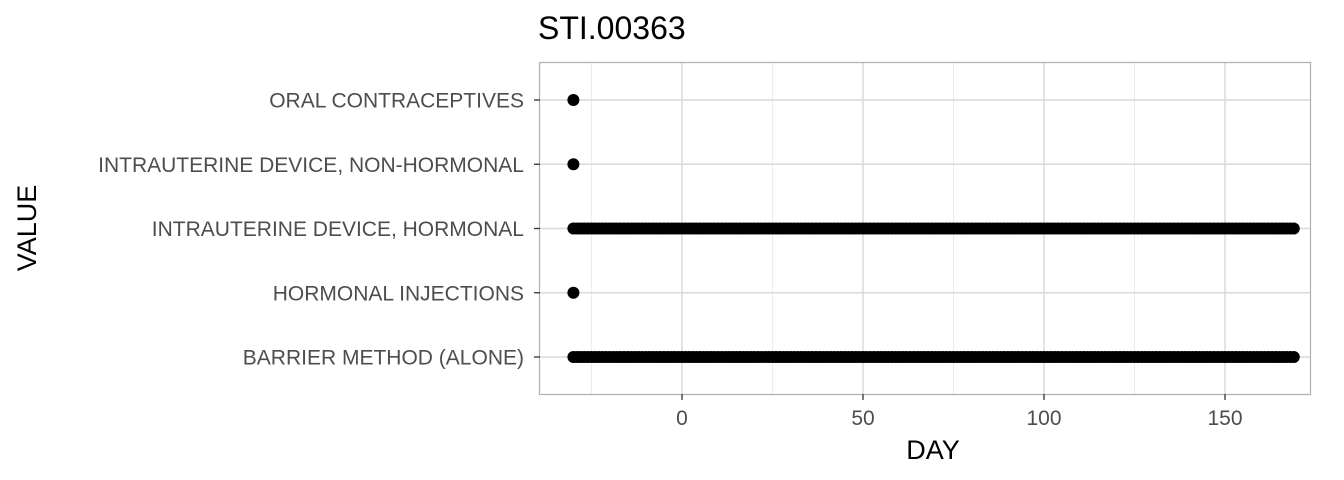  Describe the element at coordinates (953, 397) in the screenshot. I see `x-axis-ticks` at that location.